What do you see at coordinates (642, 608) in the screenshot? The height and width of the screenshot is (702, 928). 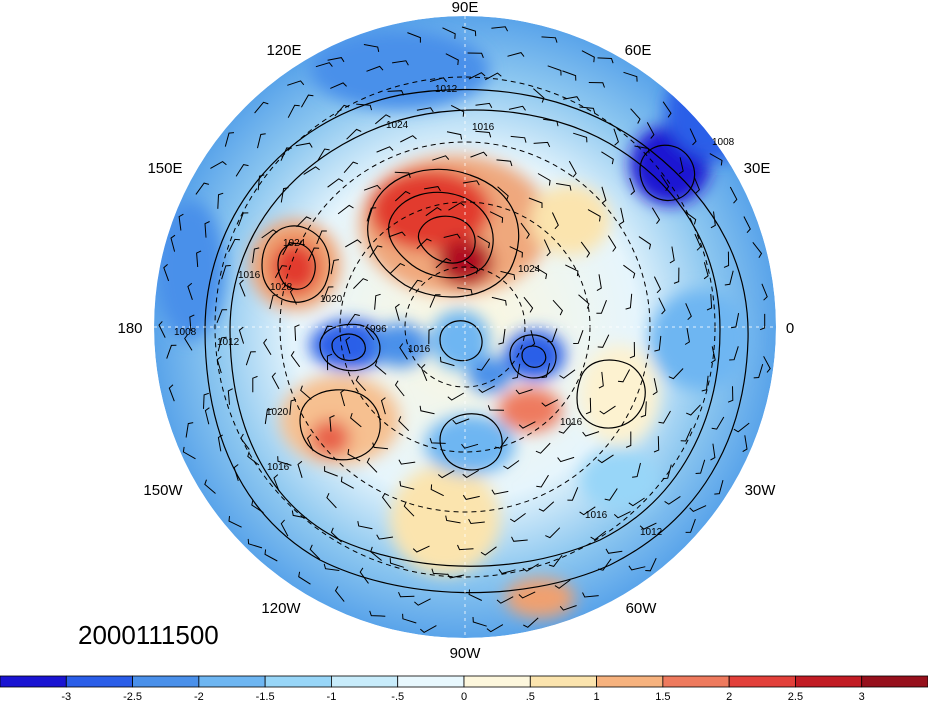 I see `lon-label-60w: 60W` at bounding box center [642, 608].